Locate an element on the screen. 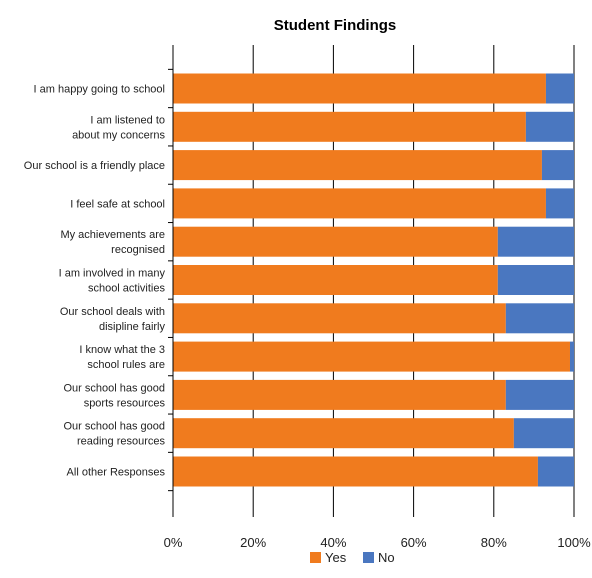  x-tick-label: 20% is located at coordinates (253, 542).